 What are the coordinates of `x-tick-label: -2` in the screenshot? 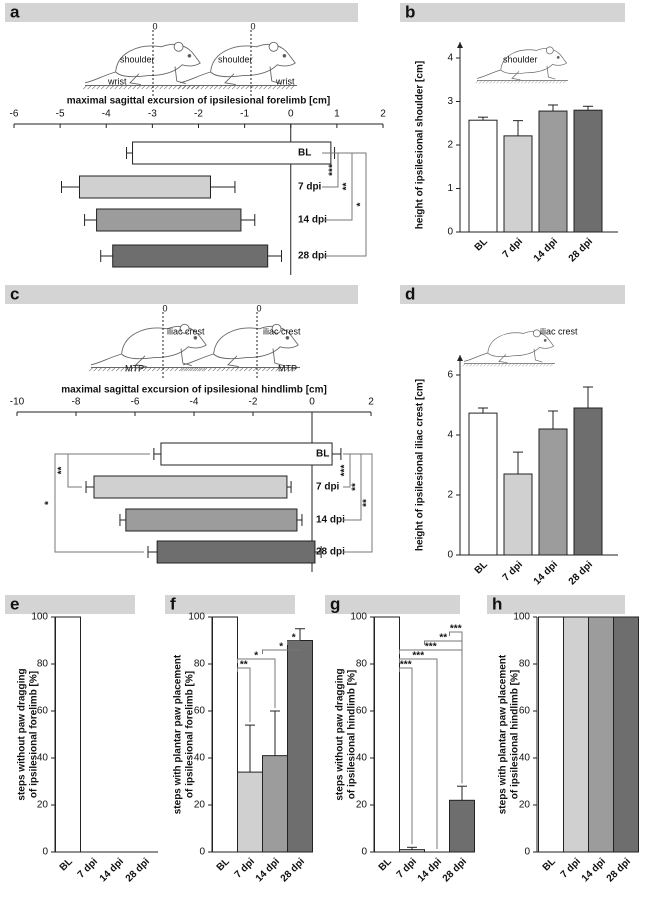 It's located at (253, 402).